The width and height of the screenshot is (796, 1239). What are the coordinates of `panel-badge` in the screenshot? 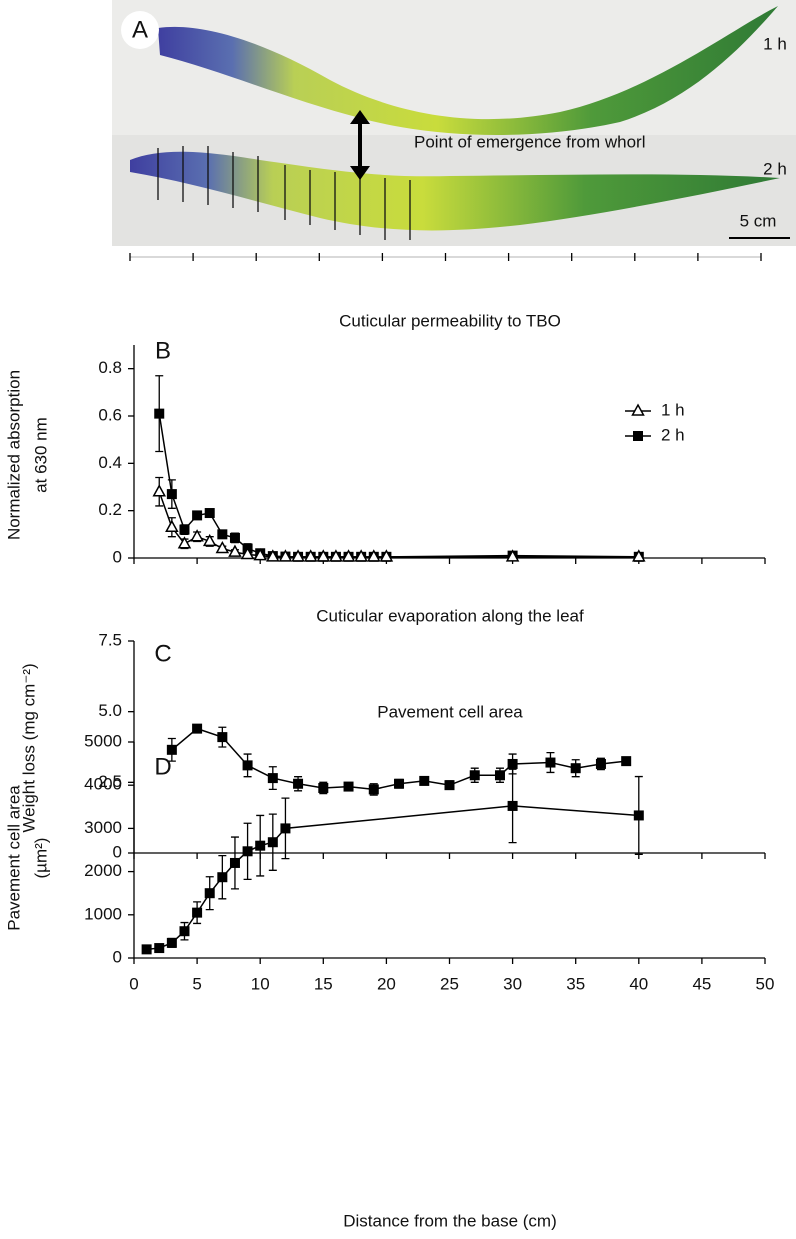 It's located at (140, 30).